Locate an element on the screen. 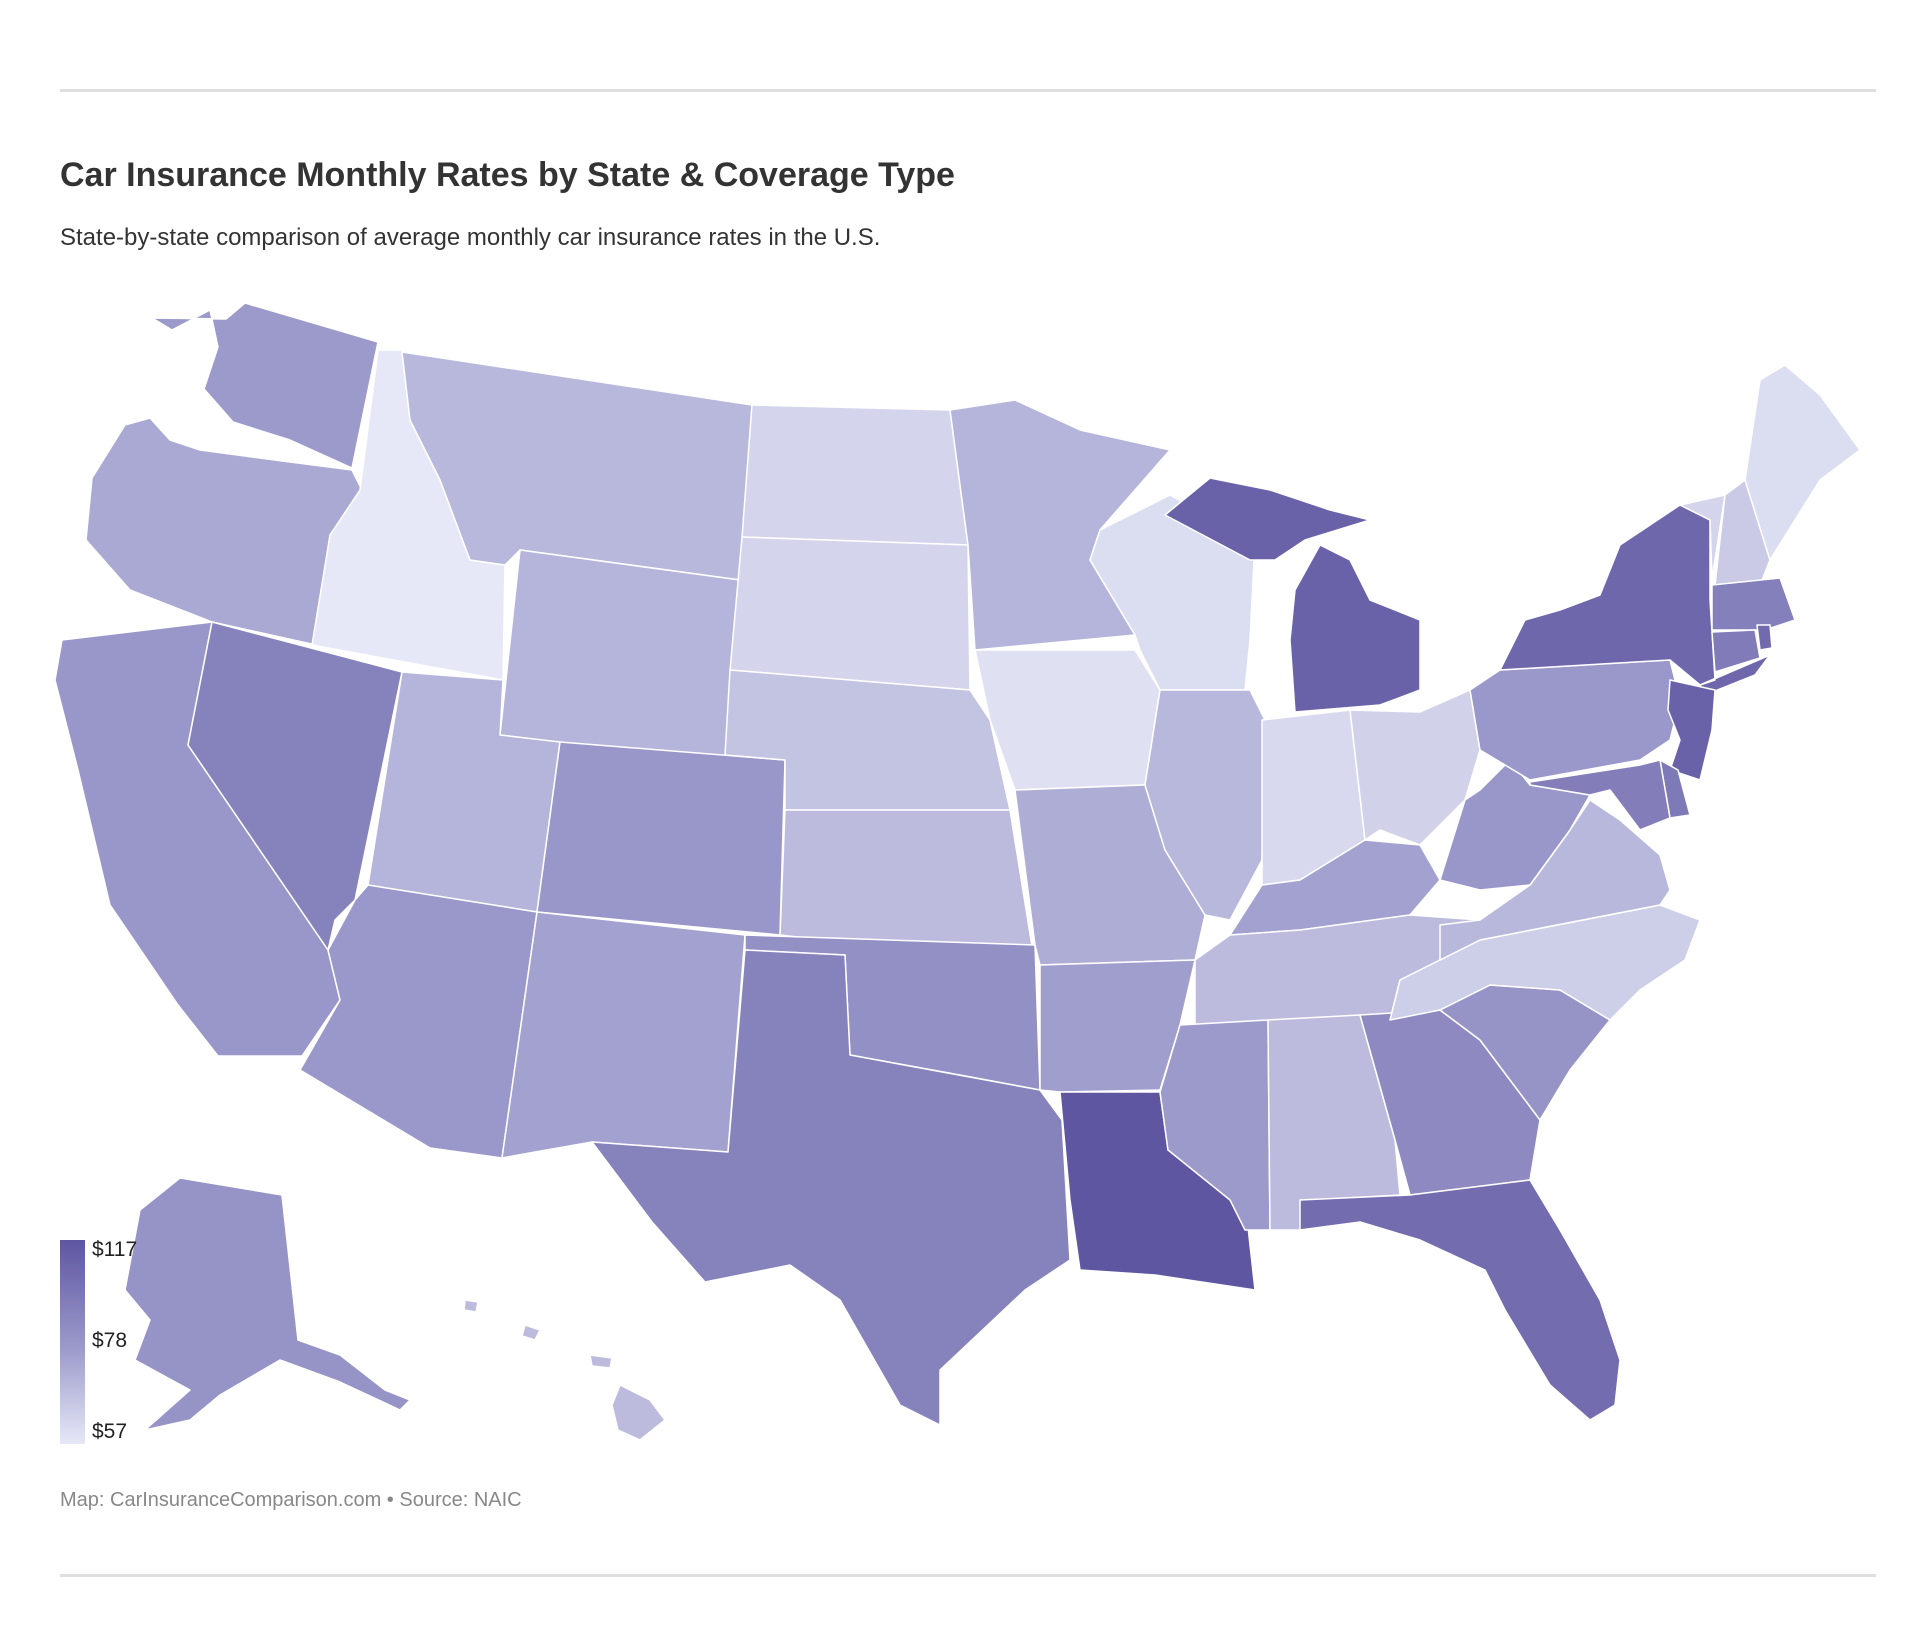  state-AK is located at coordinates (267, 1304).